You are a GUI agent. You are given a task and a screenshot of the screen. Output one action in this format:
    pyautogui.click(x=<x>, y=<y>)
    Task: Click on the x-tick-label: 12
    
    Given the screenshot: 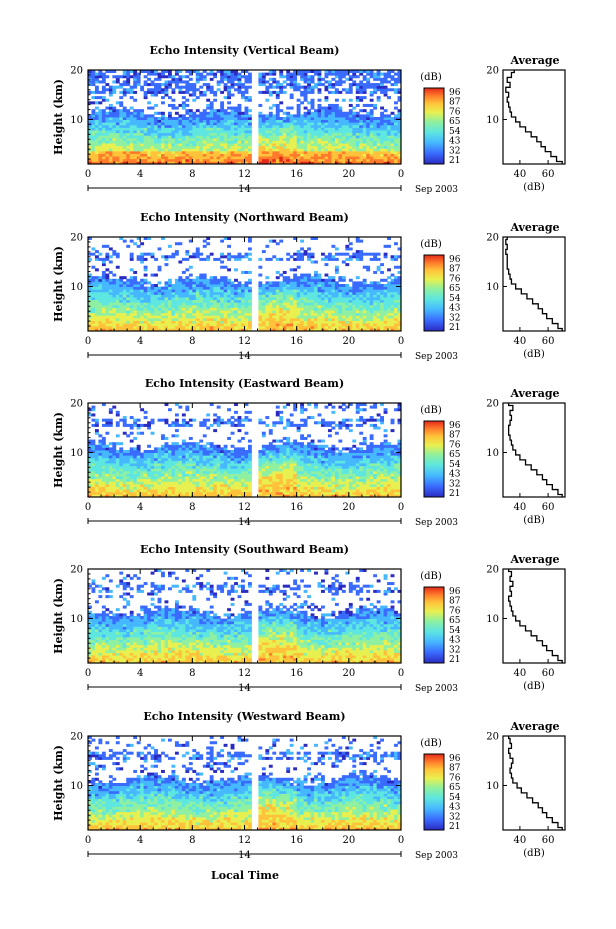 What is the action you would take?
    pyautogui.click(x=244, y=341)
    